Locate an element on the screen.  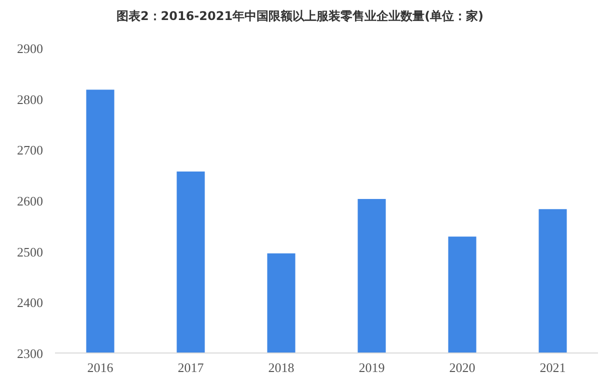
x-tick-label: 2020 is located at coordinates (462, 367).